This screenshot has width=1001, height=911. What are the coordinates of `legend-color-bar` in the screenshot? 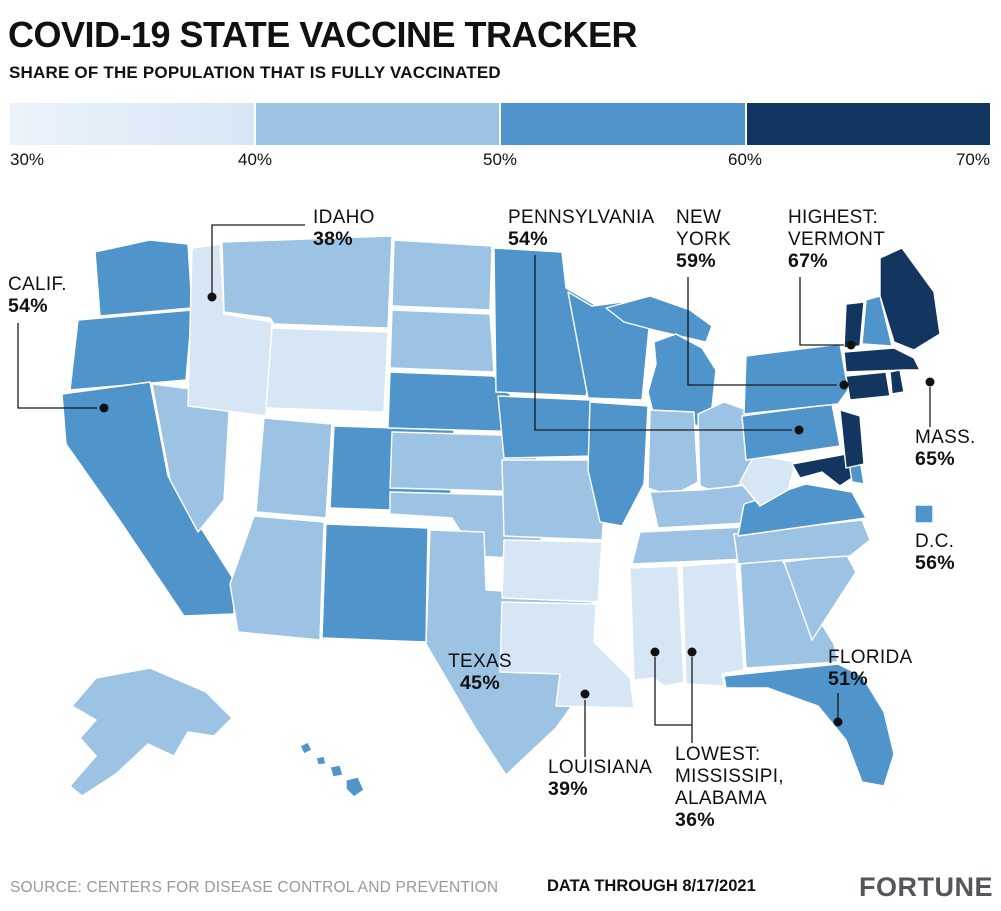 It's located at (500, 124).